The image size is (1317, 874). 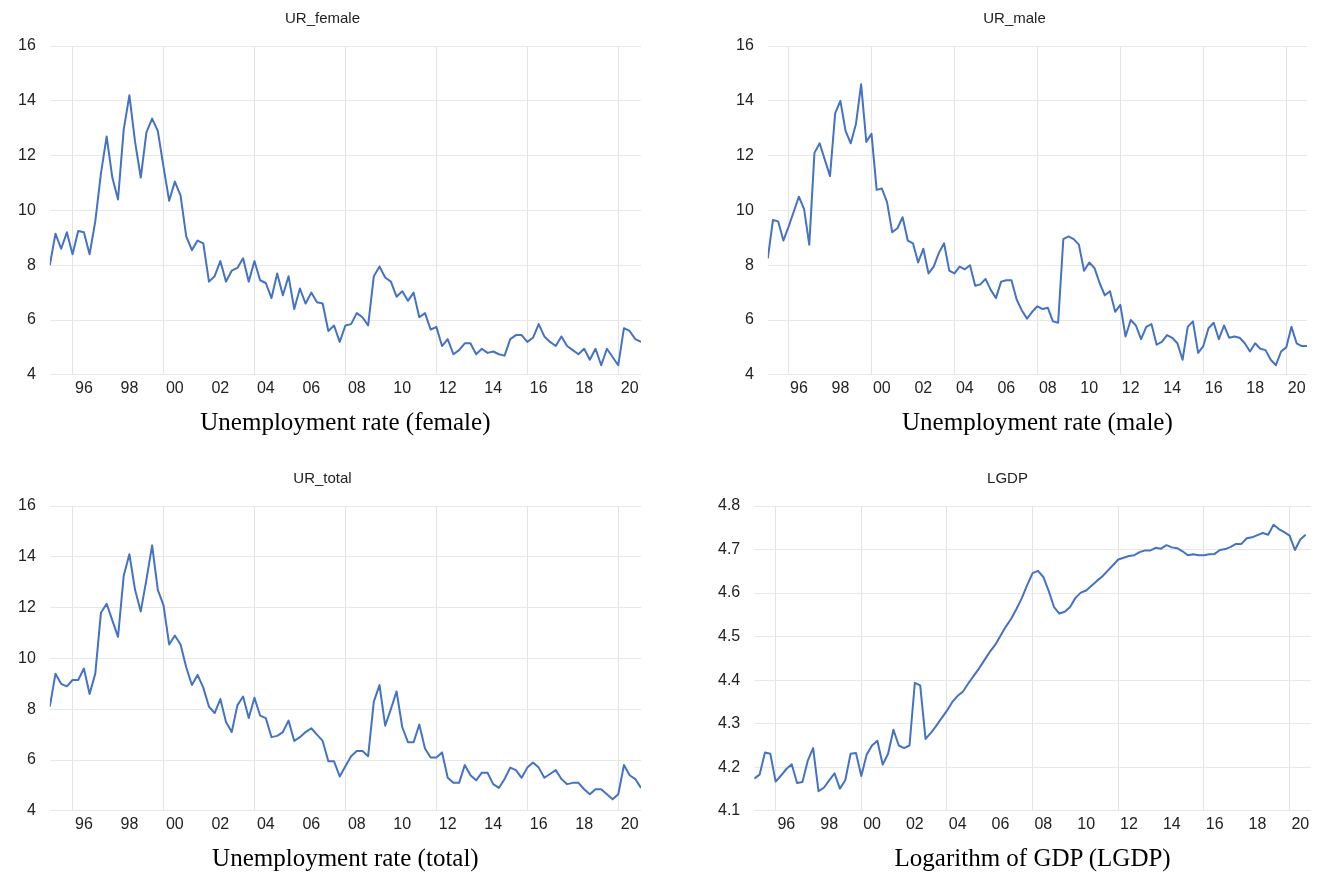 I want to click on chart-title: UR_male, so click(x=1014, y=18).